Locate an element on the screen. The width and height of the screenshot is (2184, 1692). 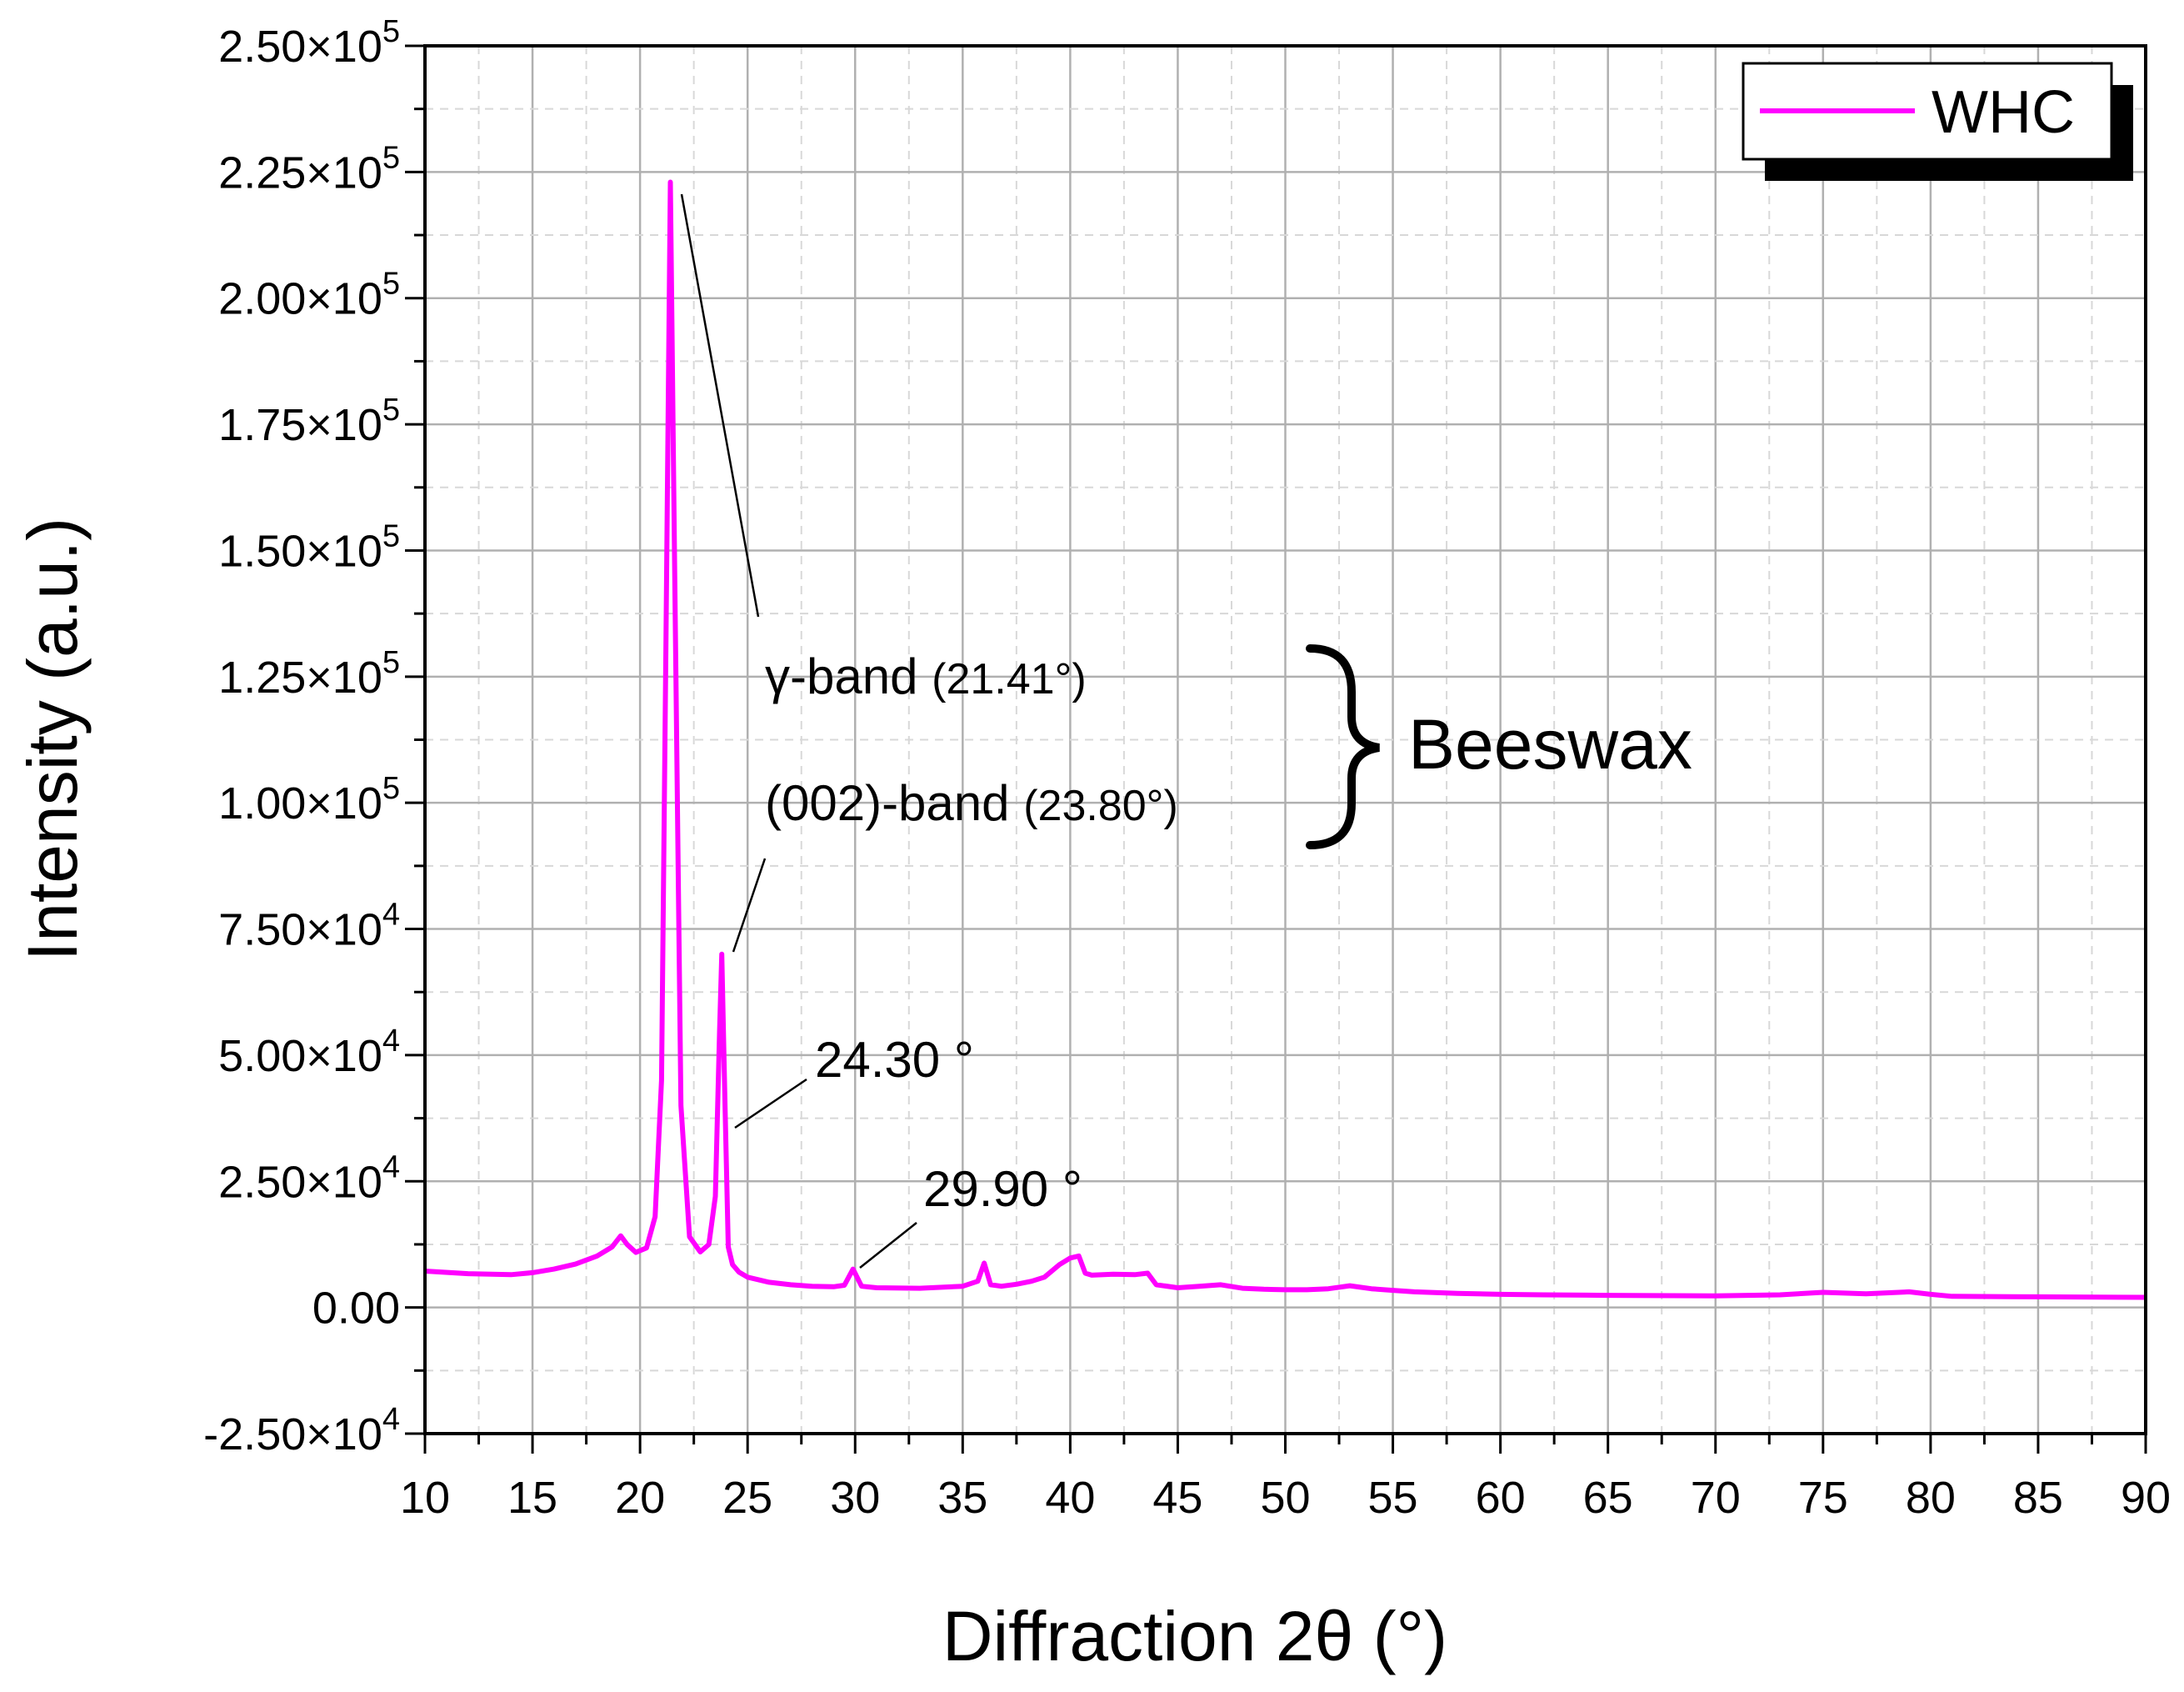
legend: WHC is located at coordinates (1937, 121).